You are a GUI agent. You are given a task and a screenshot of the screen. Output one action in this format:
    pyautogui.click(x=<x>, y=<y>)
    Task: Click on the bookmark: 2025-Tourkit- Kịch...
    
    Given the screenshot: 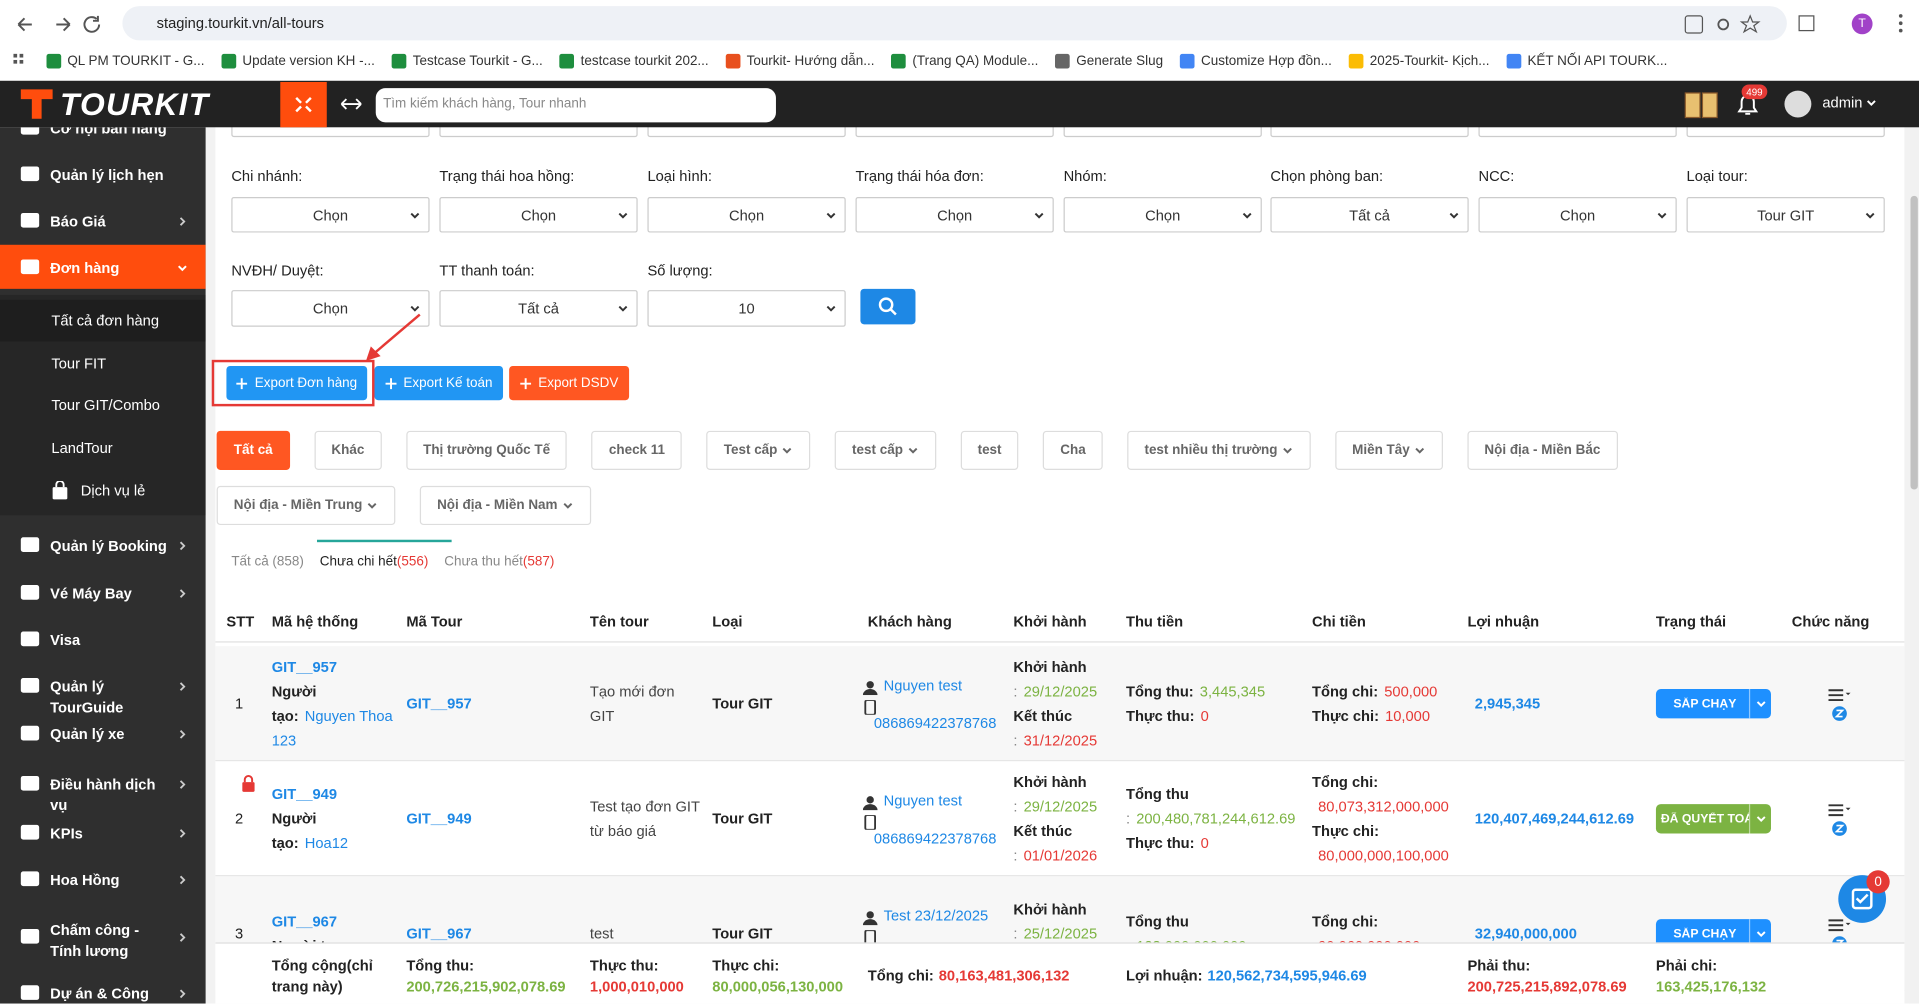 What is the action you would take?
    pyautogui.click(x=1419, y=61)
    